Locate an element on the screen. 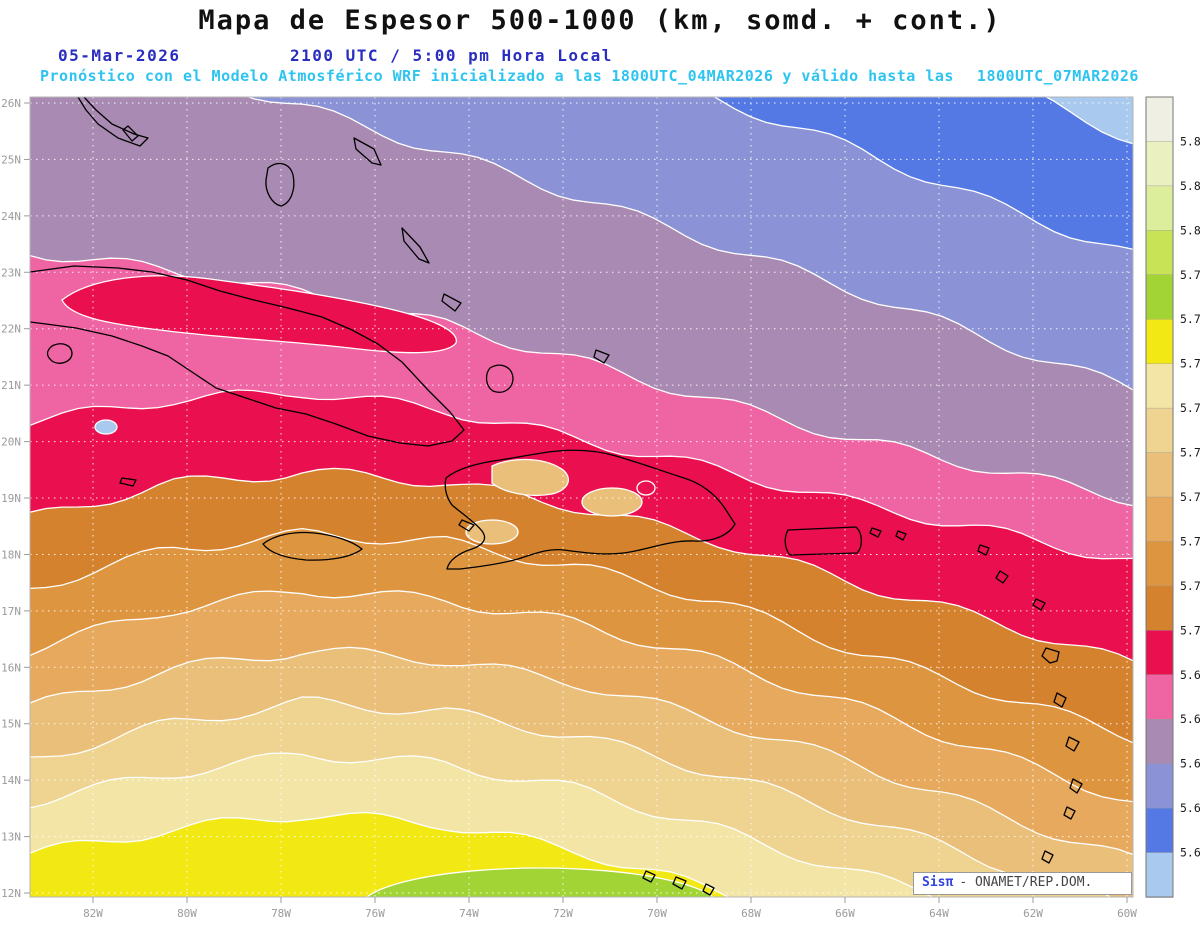 The image size is (1200, 927). lat-label: 21N is located at coordinates (11, 385).